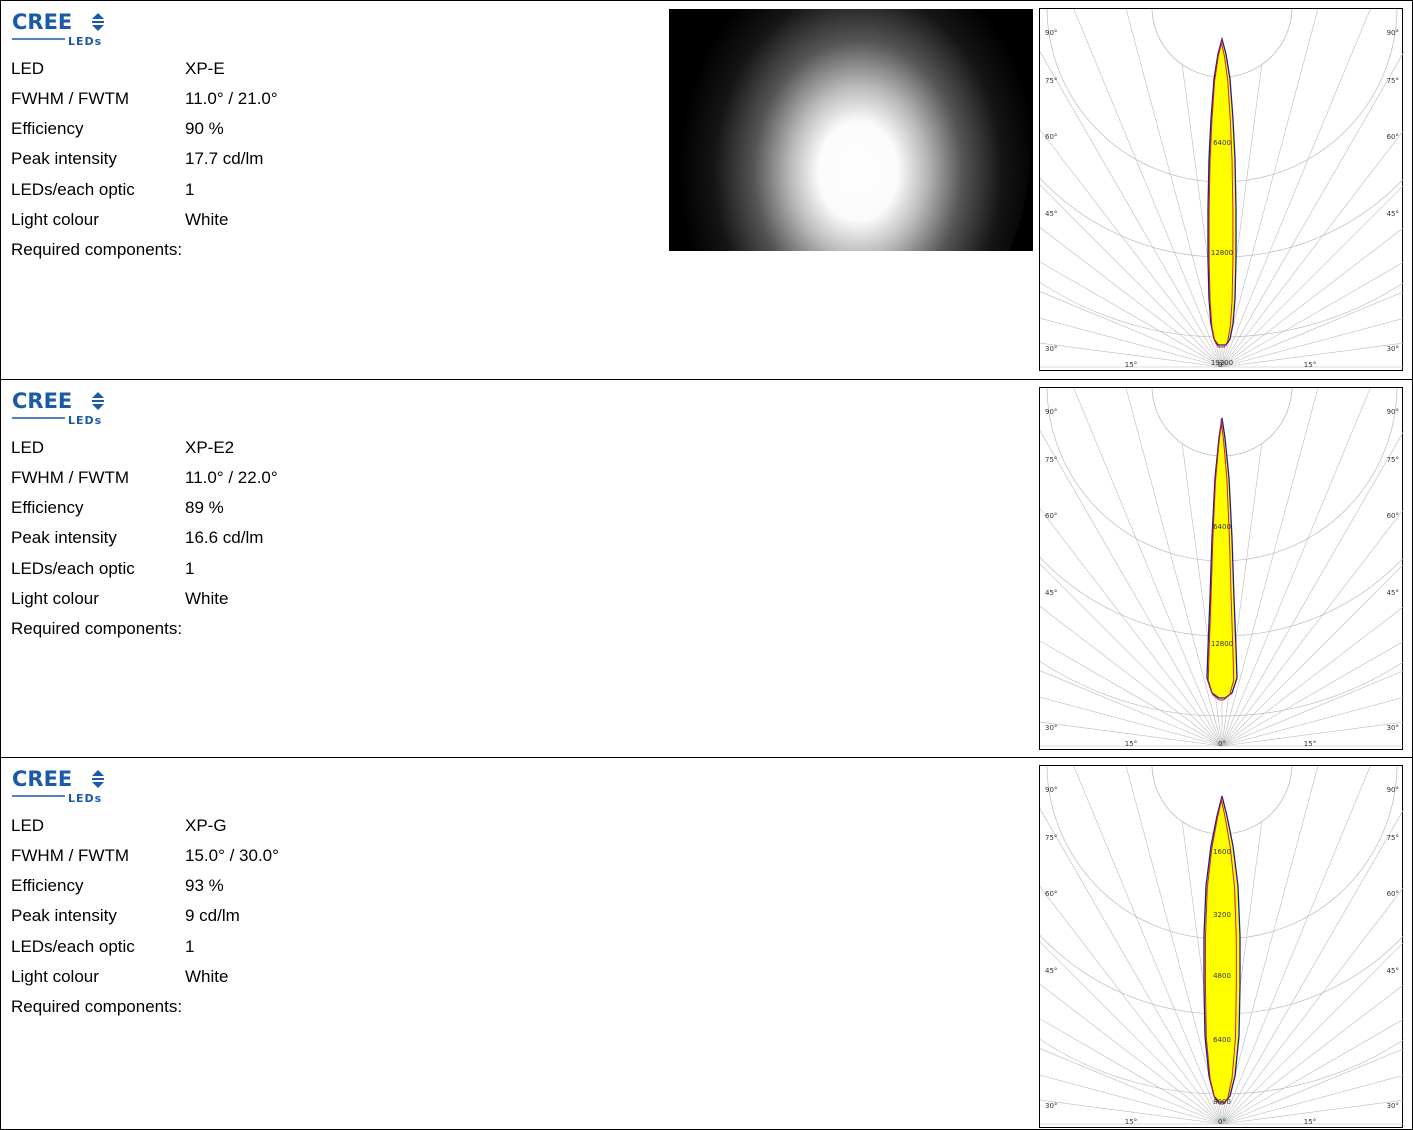  Describe the element at coordinates (42, 22) in the screenshot. I see `svg-text: CREE` at that location.